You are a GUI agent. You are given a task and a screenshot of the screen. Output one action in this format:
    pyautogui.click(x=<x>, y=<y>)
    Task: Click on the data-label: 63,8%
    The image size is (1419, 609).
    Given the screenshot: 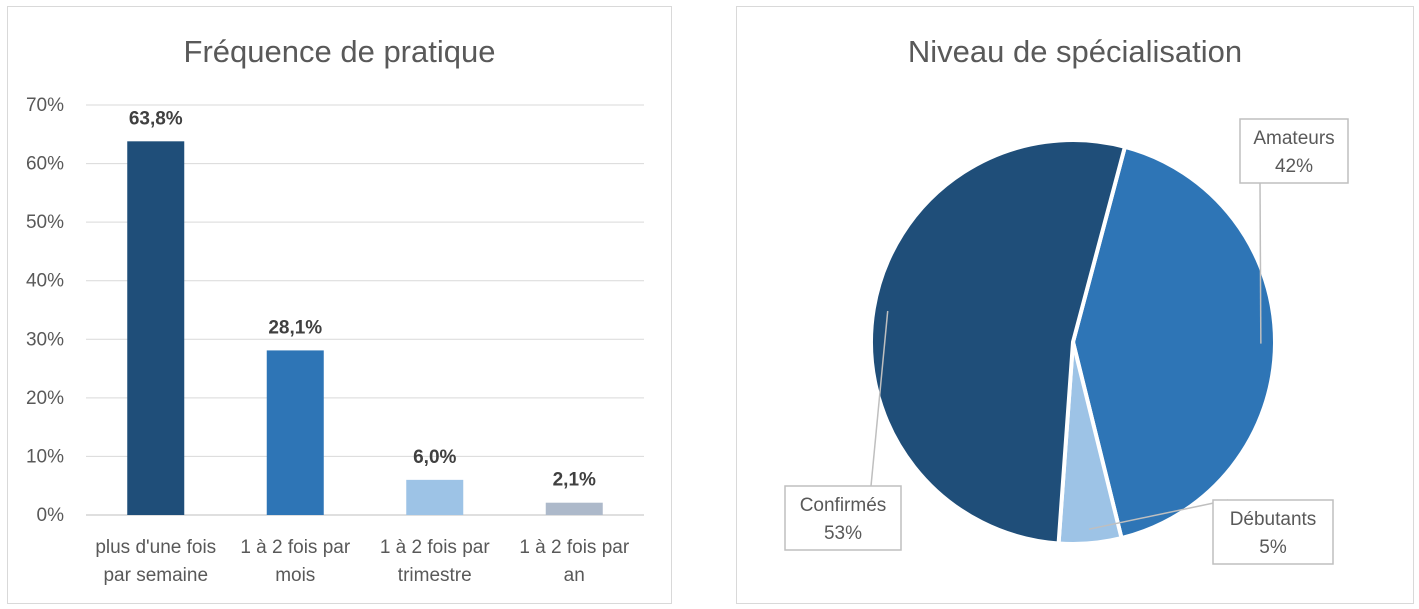 What is the action you would take?
    pyautogui.click(x=156, y=118)
    